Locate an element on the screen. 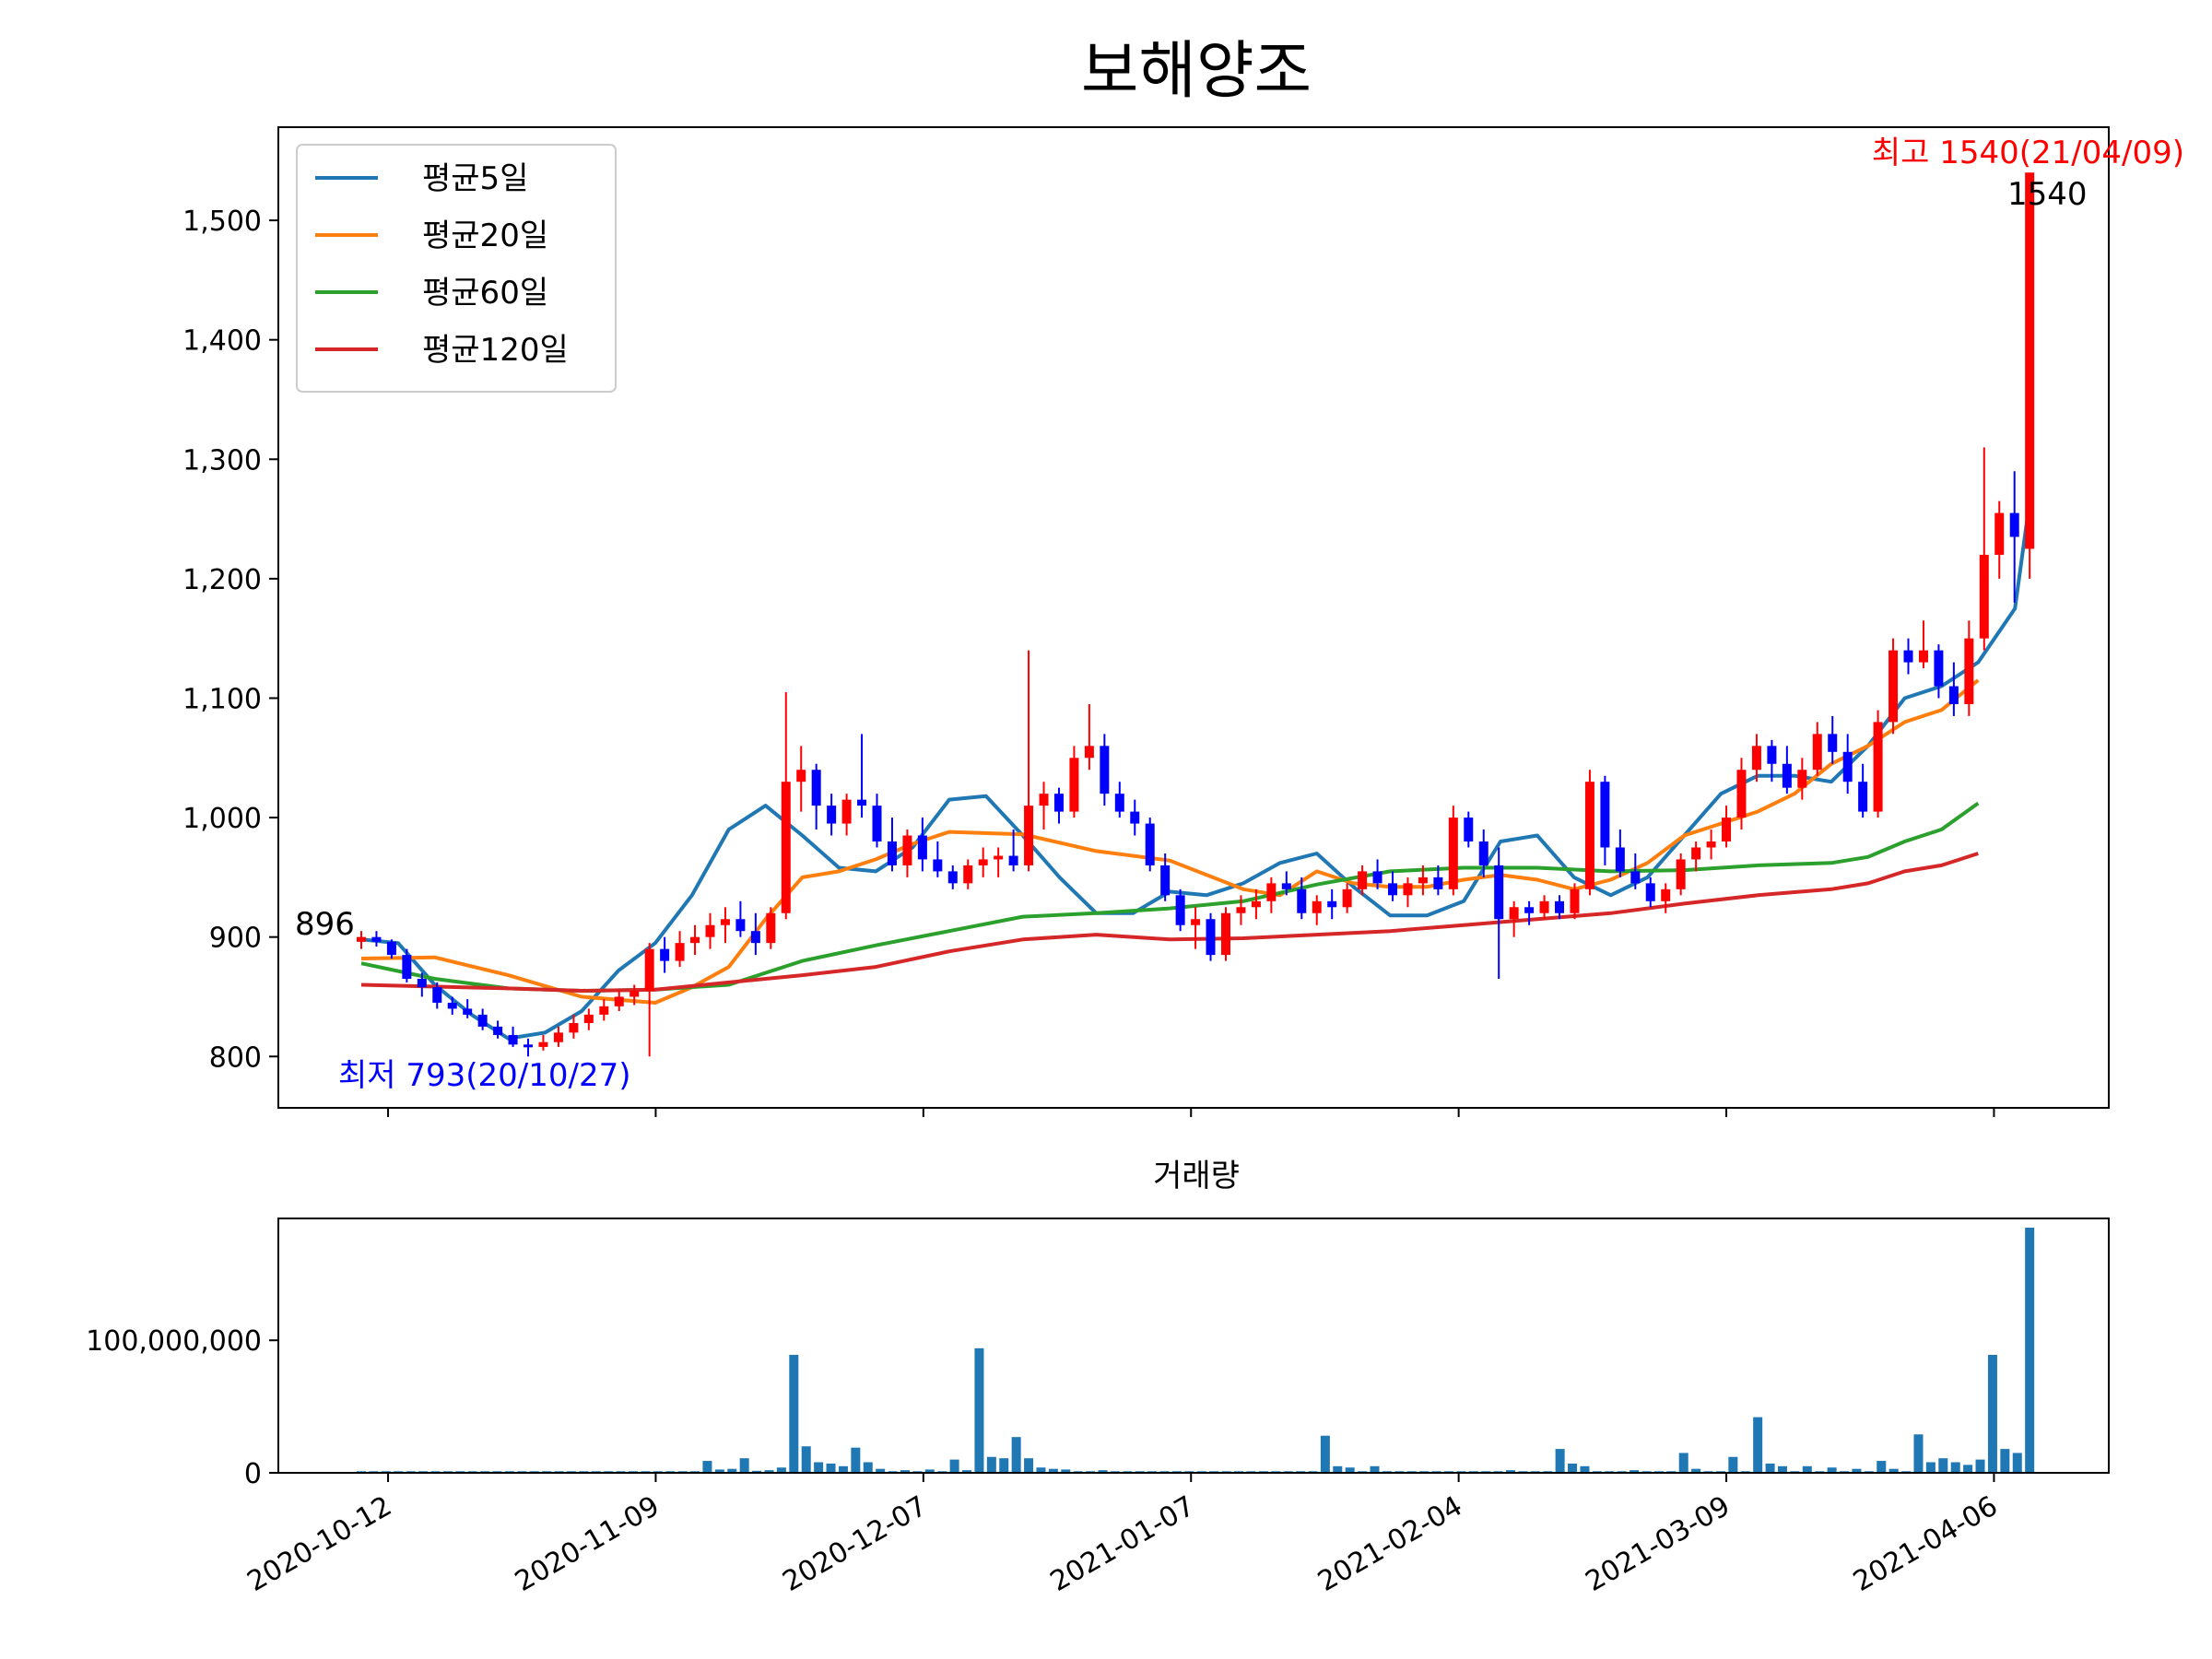 This screenshot has height=1659, width=2212. x-tick-label: 2021-02-04 is located at coordinates (1389, 1544).